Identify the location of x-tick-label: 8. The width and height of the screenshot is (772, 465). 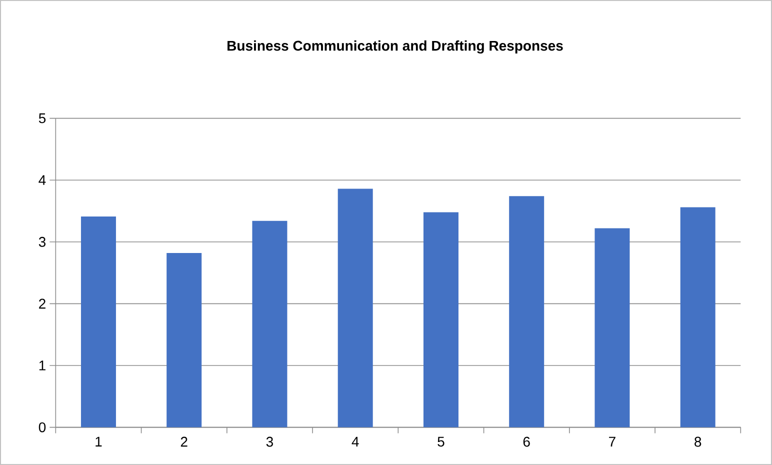
(698, 441).